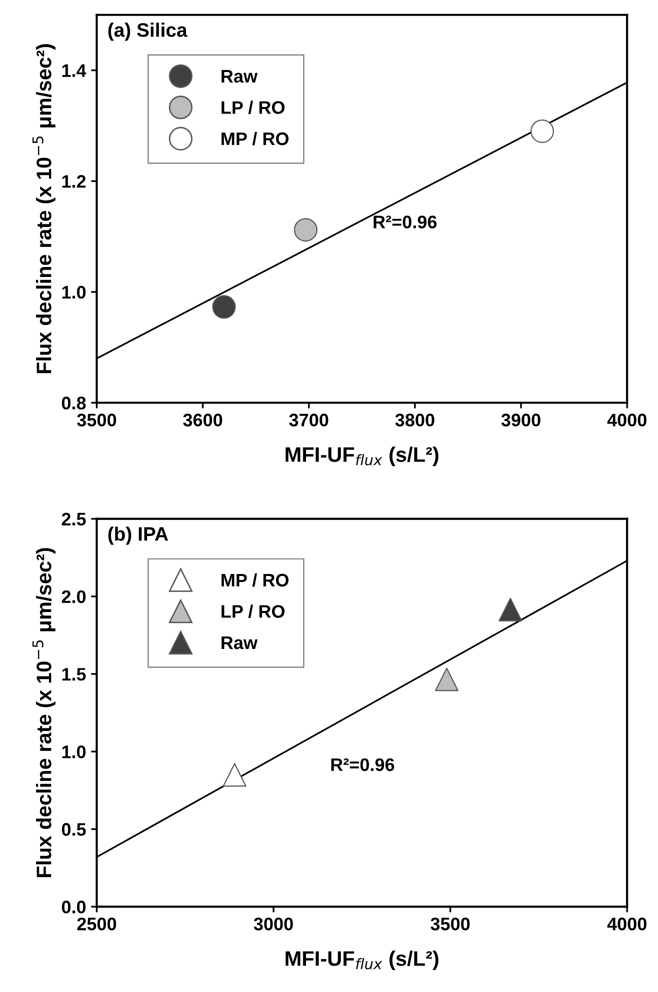 The height and width of the screenshot is (992, 658). I want to click on x-tick-label: 3600, so click(202, 420).